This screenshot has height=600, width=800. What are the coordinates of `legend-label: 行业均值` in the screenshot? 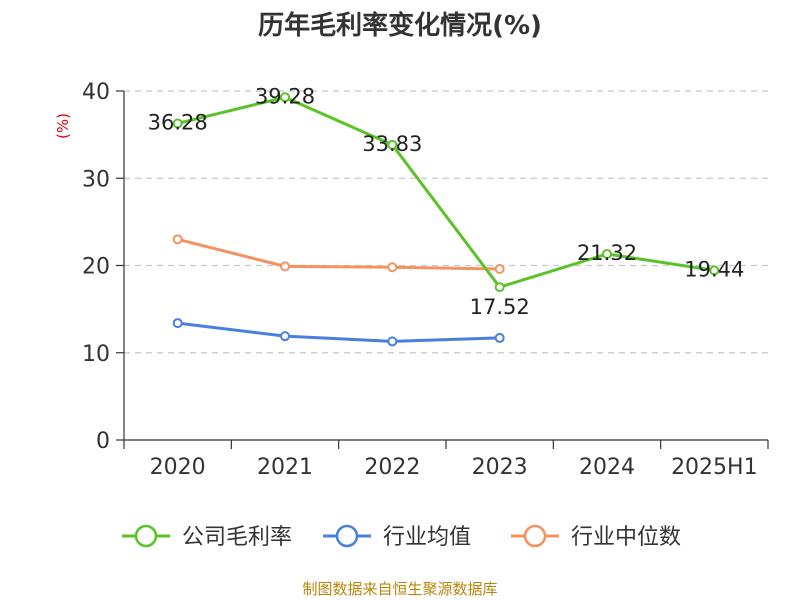 It's located at (427, 537).